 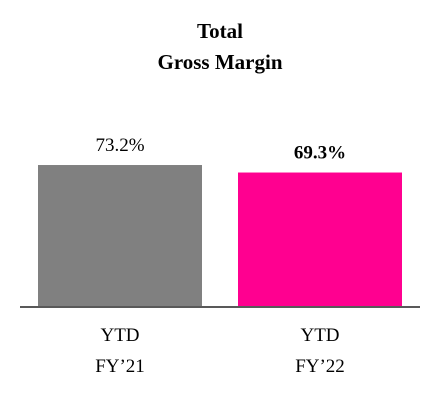 What do you see at coordinates (320, 153) in the screenshot?
I see `value-label: 69.3%` at bounding box center [320, 153].